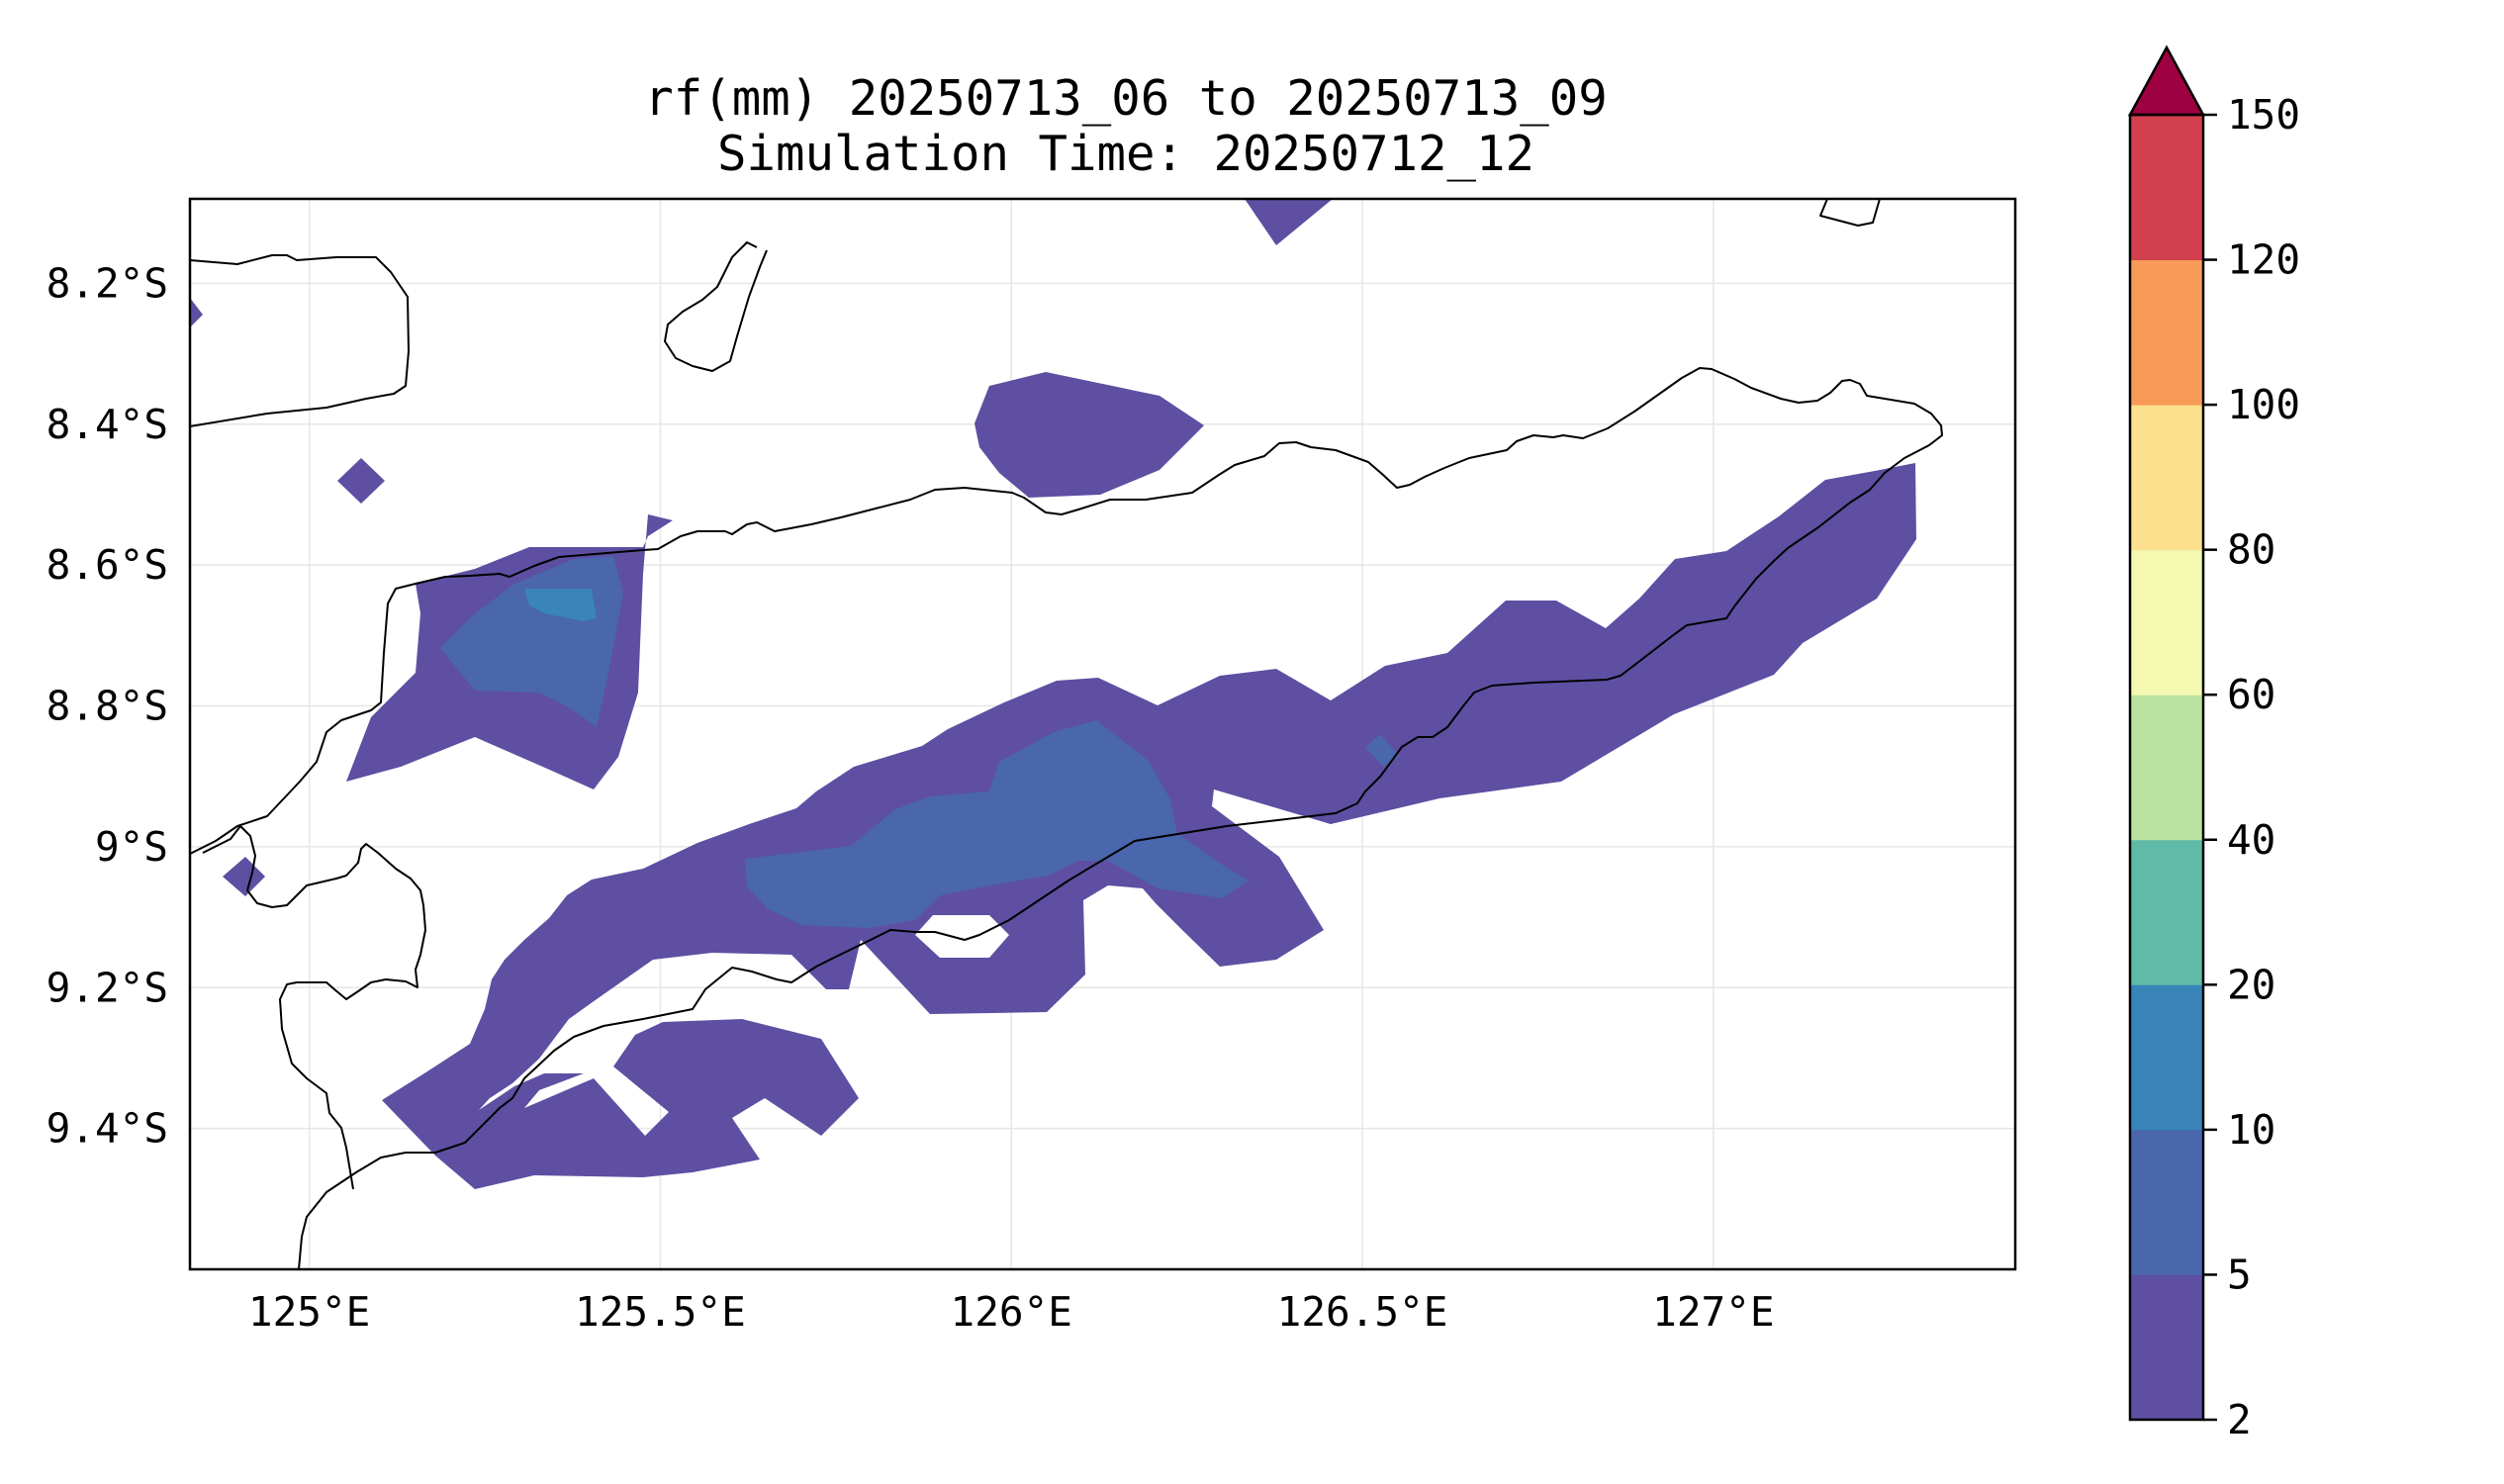  Describe the element at coordinates (196, 312) in the screenshot. I see `rain-patch-leftedge` at that location.